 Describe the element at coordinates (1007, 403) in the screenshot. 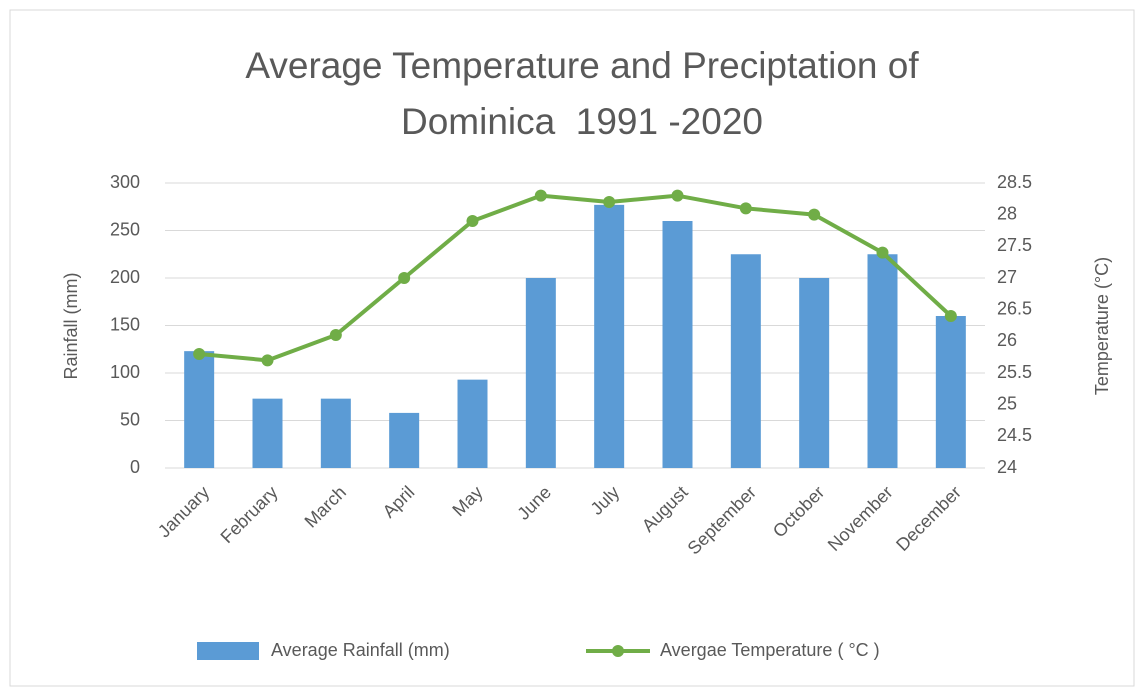

I see `y2-tick-label: 25` at that location.